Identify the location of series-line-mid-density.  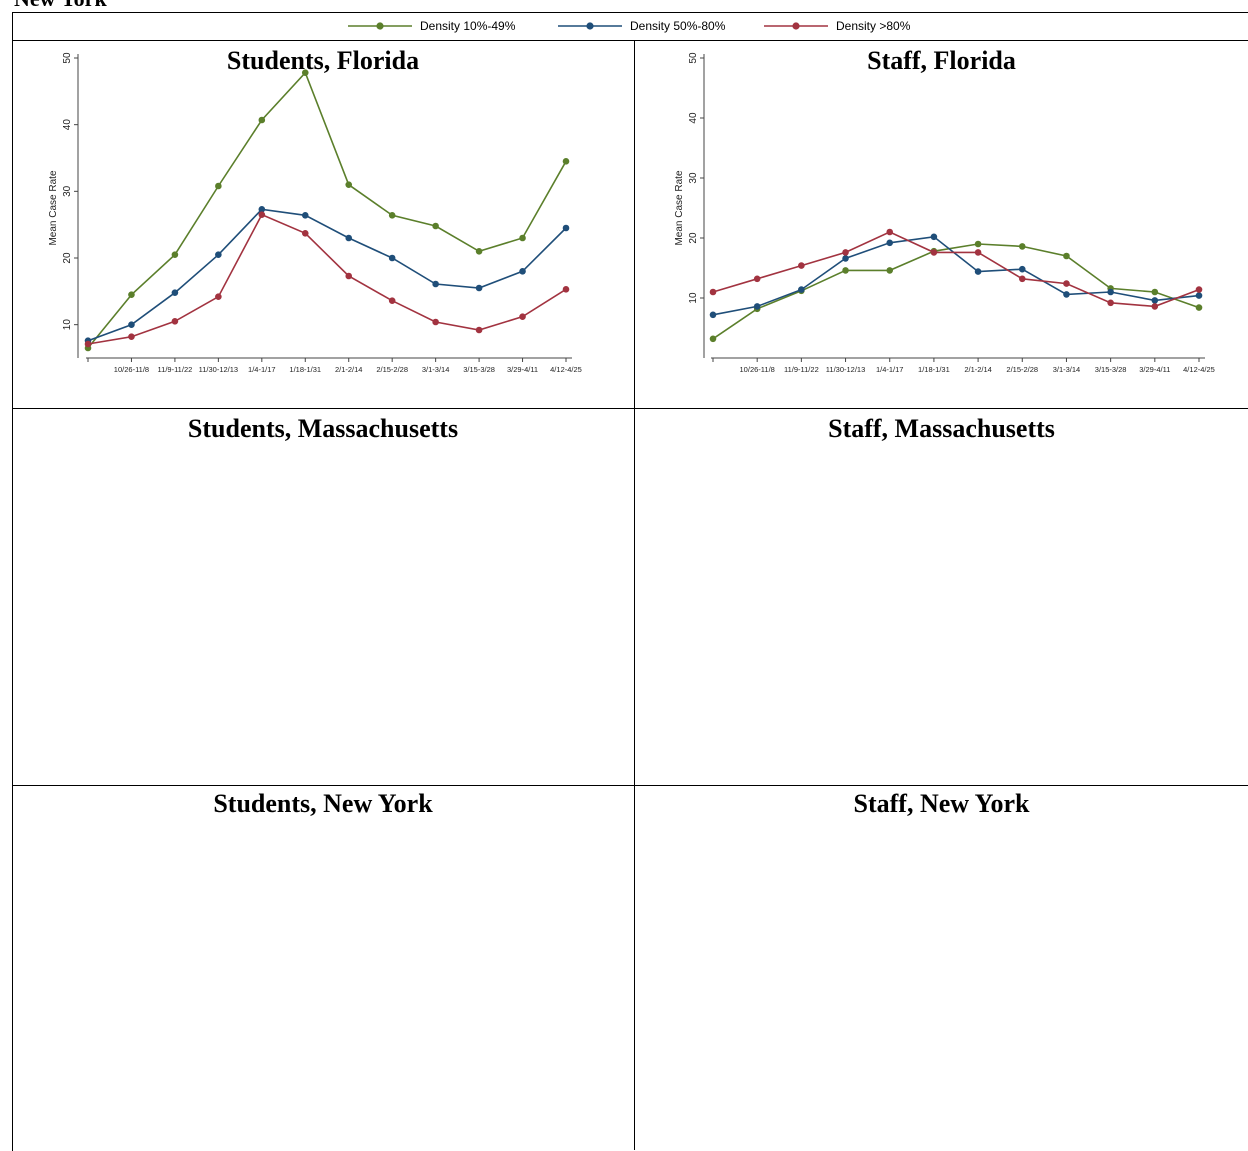
(327, 275).